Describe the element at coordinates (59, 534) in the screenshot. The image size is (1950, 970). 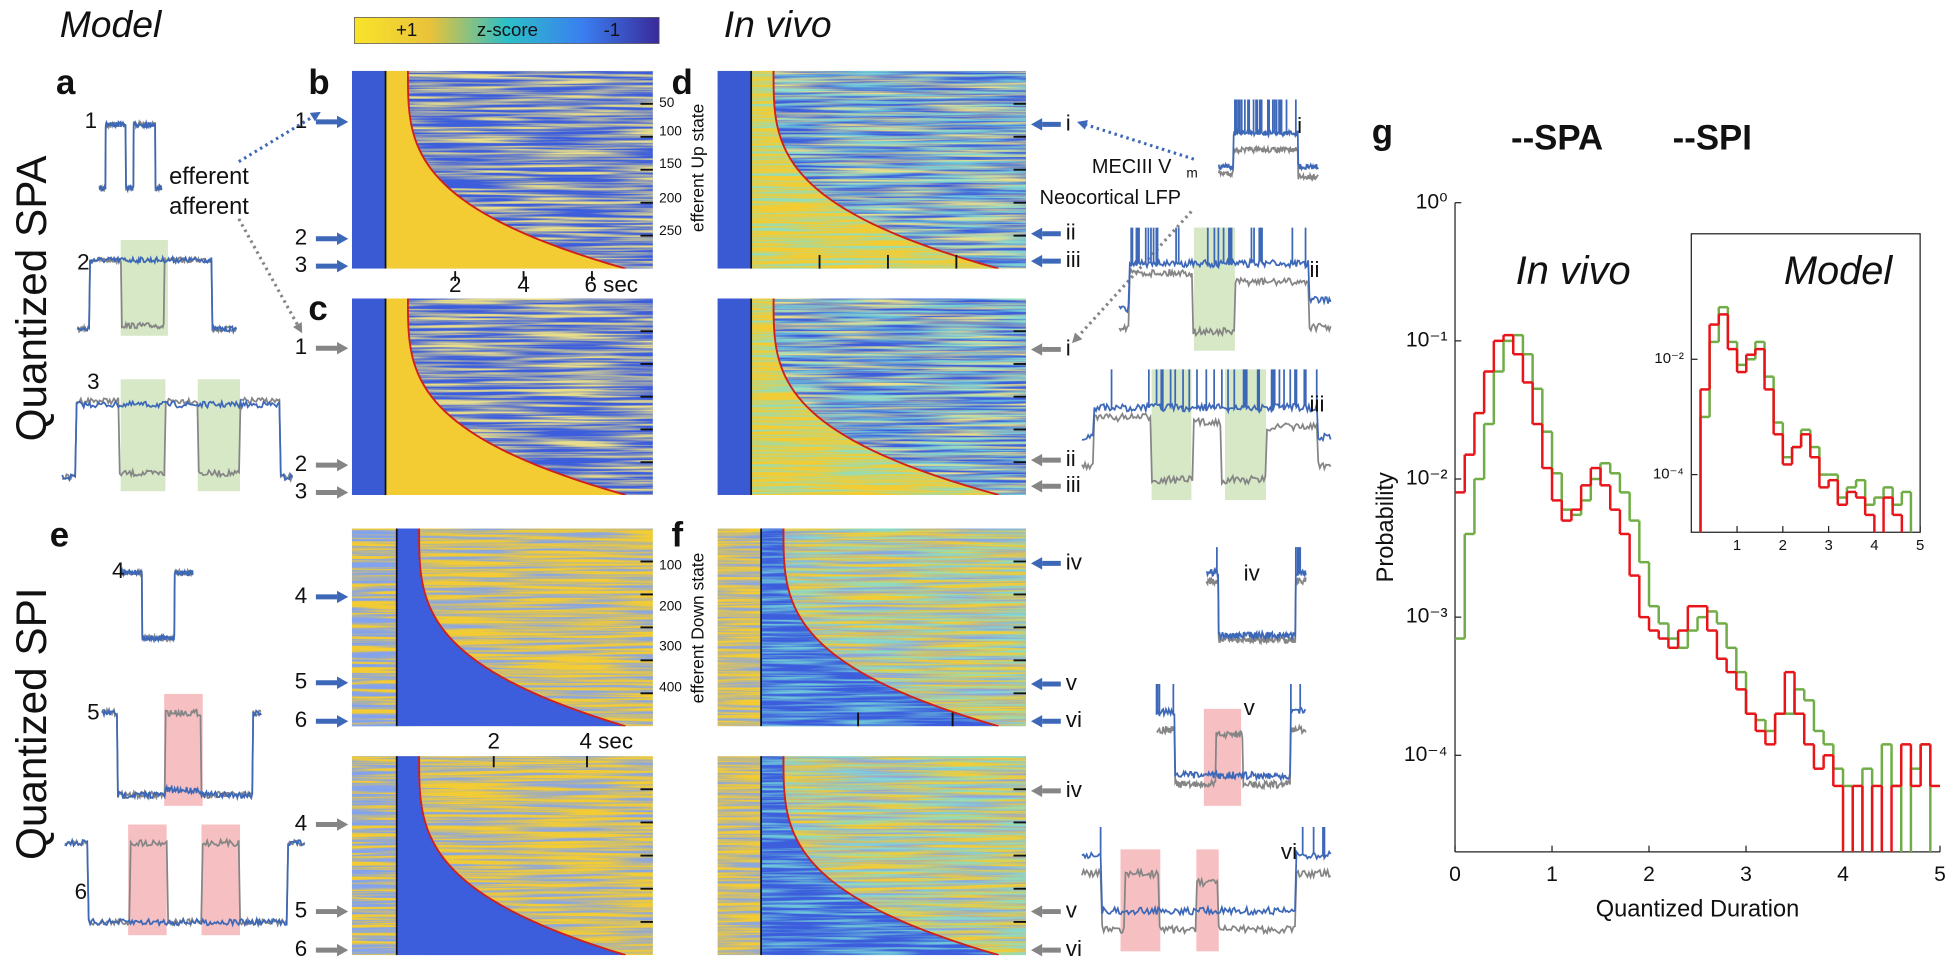
I see `panel-label: e` at that location.